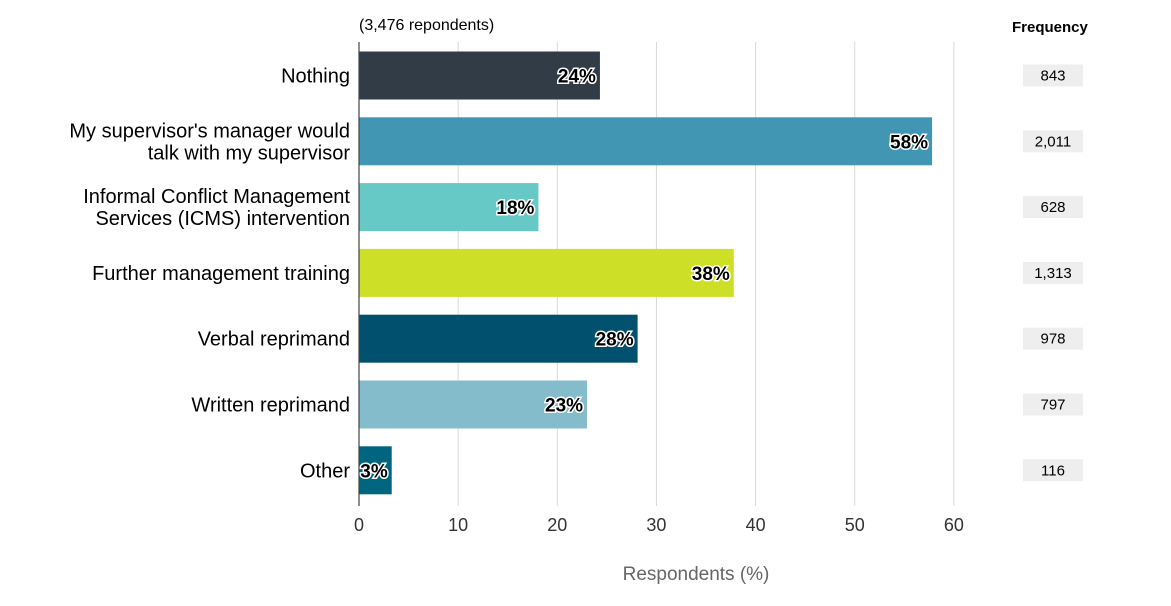  I want to click on x-tick-label: 30, so click(656, 525).